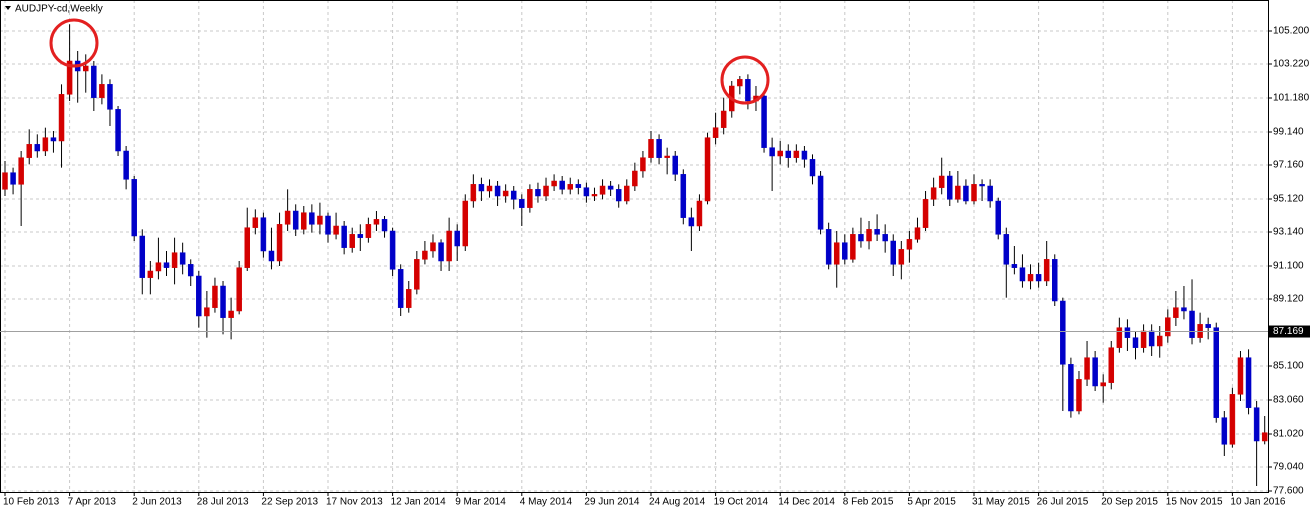 The width and height of the screenshot is (1311, 507). I want to click on y-tick-label: 93.140, so click(1288, 232).